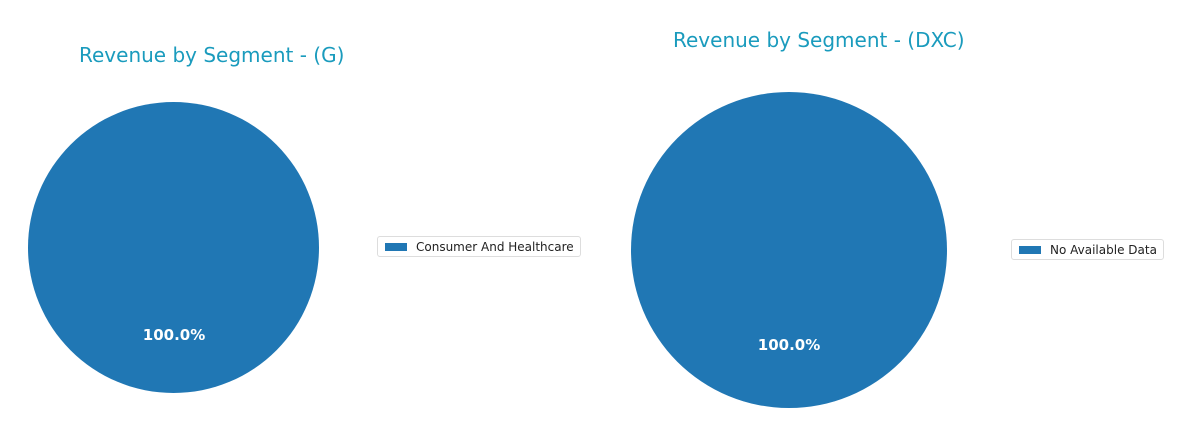 The width and height of the screenshot is (1200, 440). I want to click on legend-label: No Available Data, so click(1103, 249).